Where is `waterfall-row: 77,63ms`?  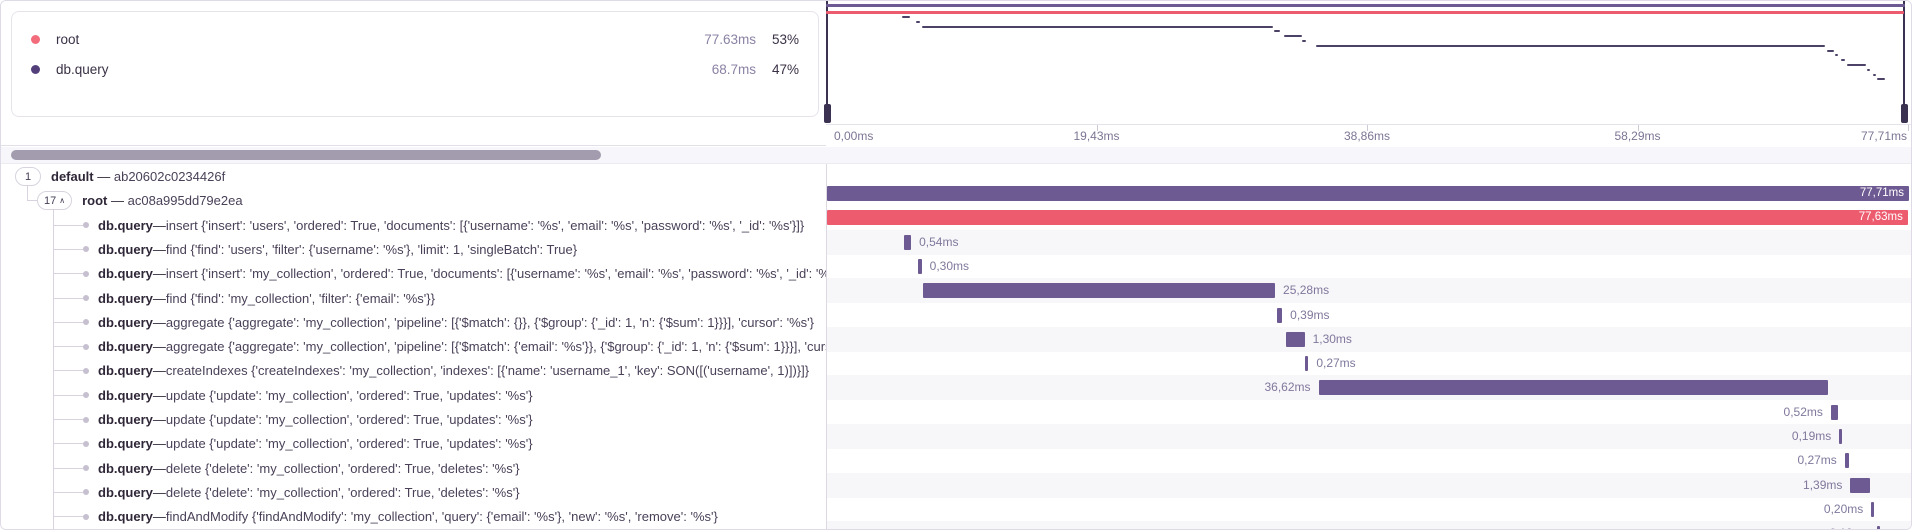
waterfall-row: 77,63ms is located at coordinates (1369, 217).